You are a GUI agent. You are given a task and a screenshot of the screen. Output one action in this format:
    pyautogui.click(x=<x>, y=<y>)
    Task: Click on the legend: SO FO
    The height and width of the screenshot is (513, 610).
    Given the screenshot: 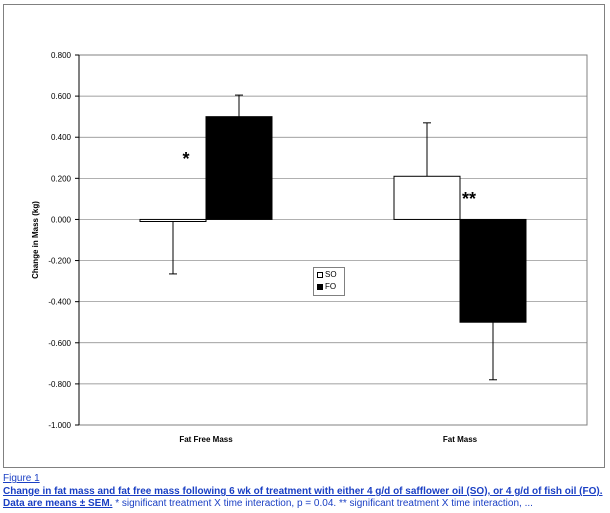 What is the action you would take?
    pyautogui.click(x=329, y=281)
    